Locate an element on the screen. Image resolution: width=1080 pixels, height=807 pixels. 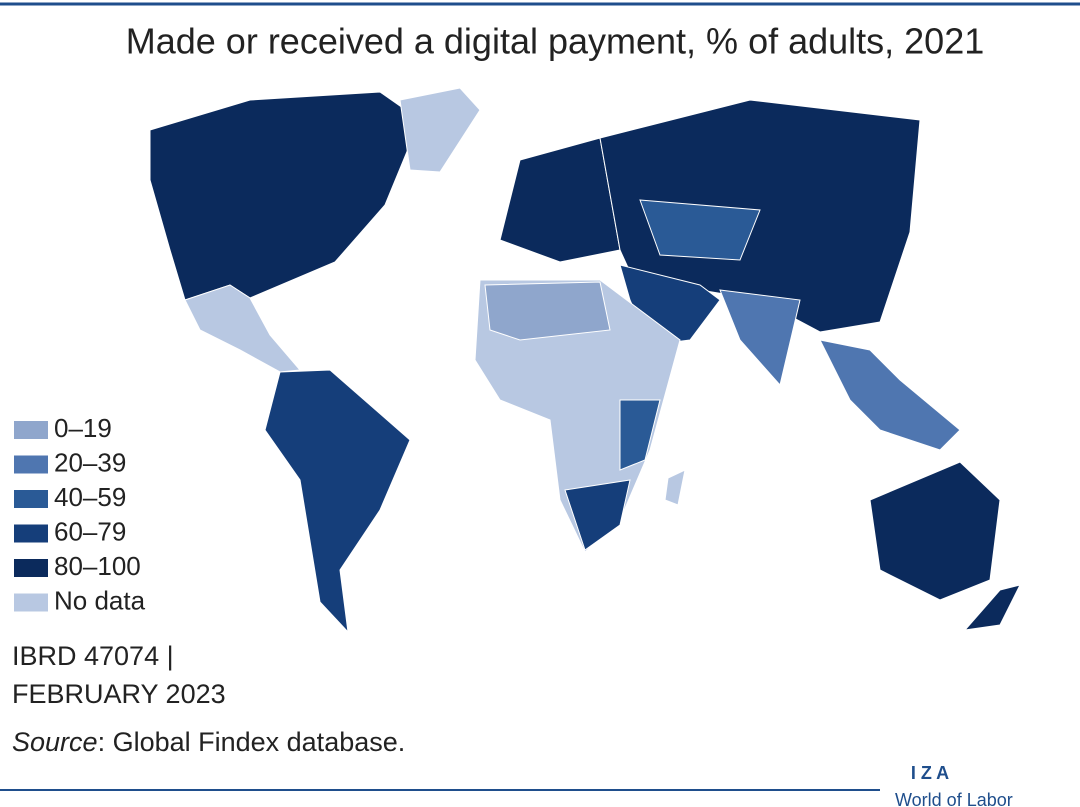
southeast-asia is located at coordinates (890, 395).